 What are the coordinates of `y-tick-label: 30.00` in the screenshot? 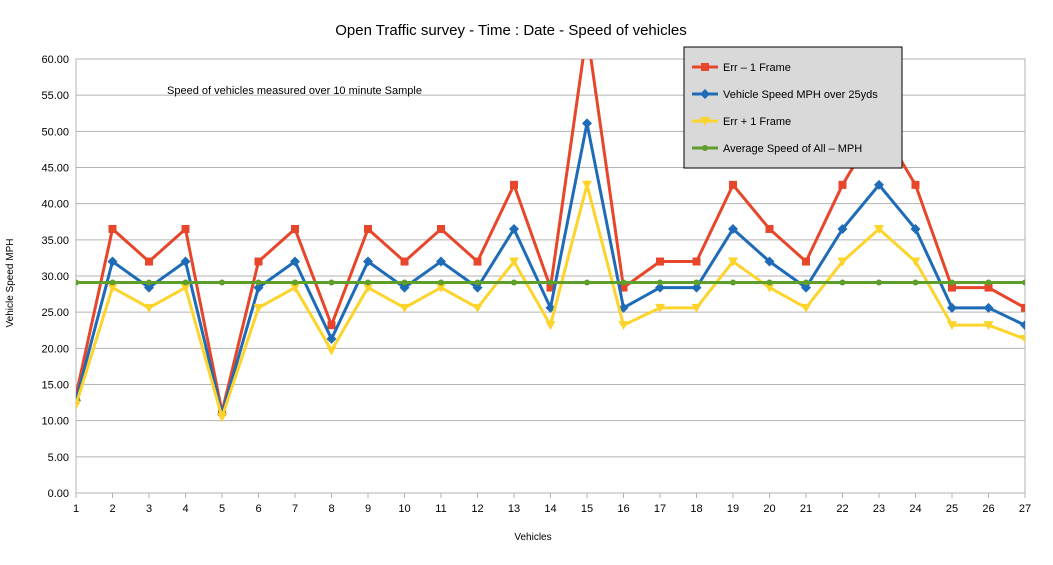 It's located at (55, 277).